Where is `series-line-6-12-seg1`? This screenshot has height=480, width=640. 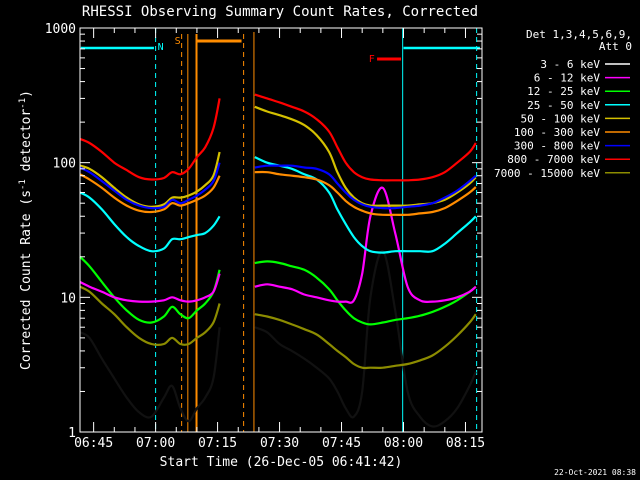 series-line-6-12-seg1 is located at coordinates (150, 288).